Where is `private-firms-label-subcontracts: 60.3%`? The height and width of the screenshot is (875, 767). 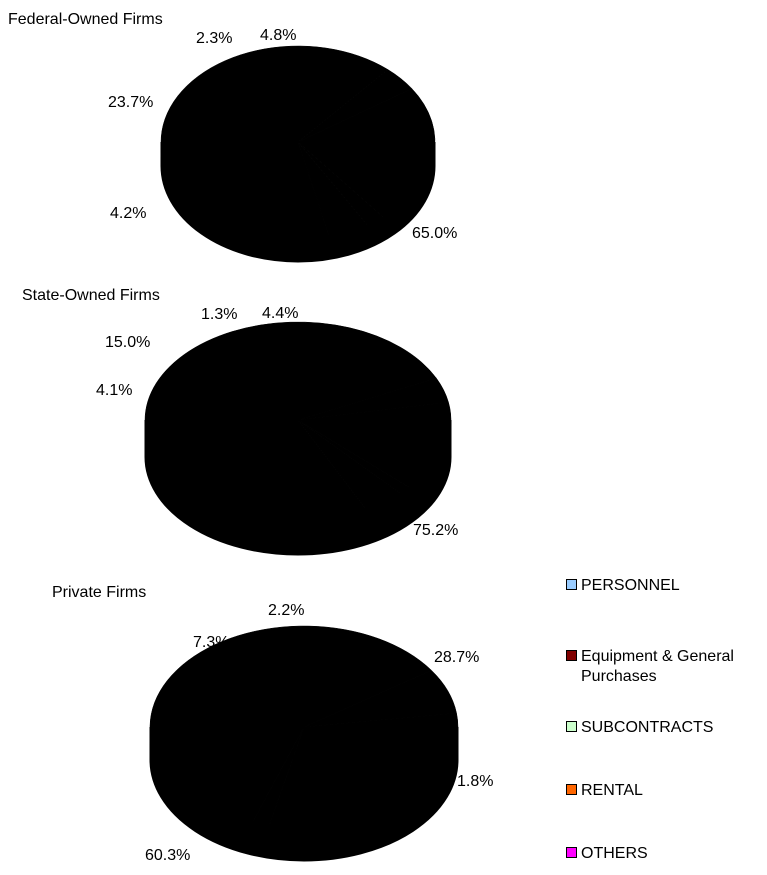 private-firms-label-subcontracts: 60.3% is located at coordinates (167, 855).